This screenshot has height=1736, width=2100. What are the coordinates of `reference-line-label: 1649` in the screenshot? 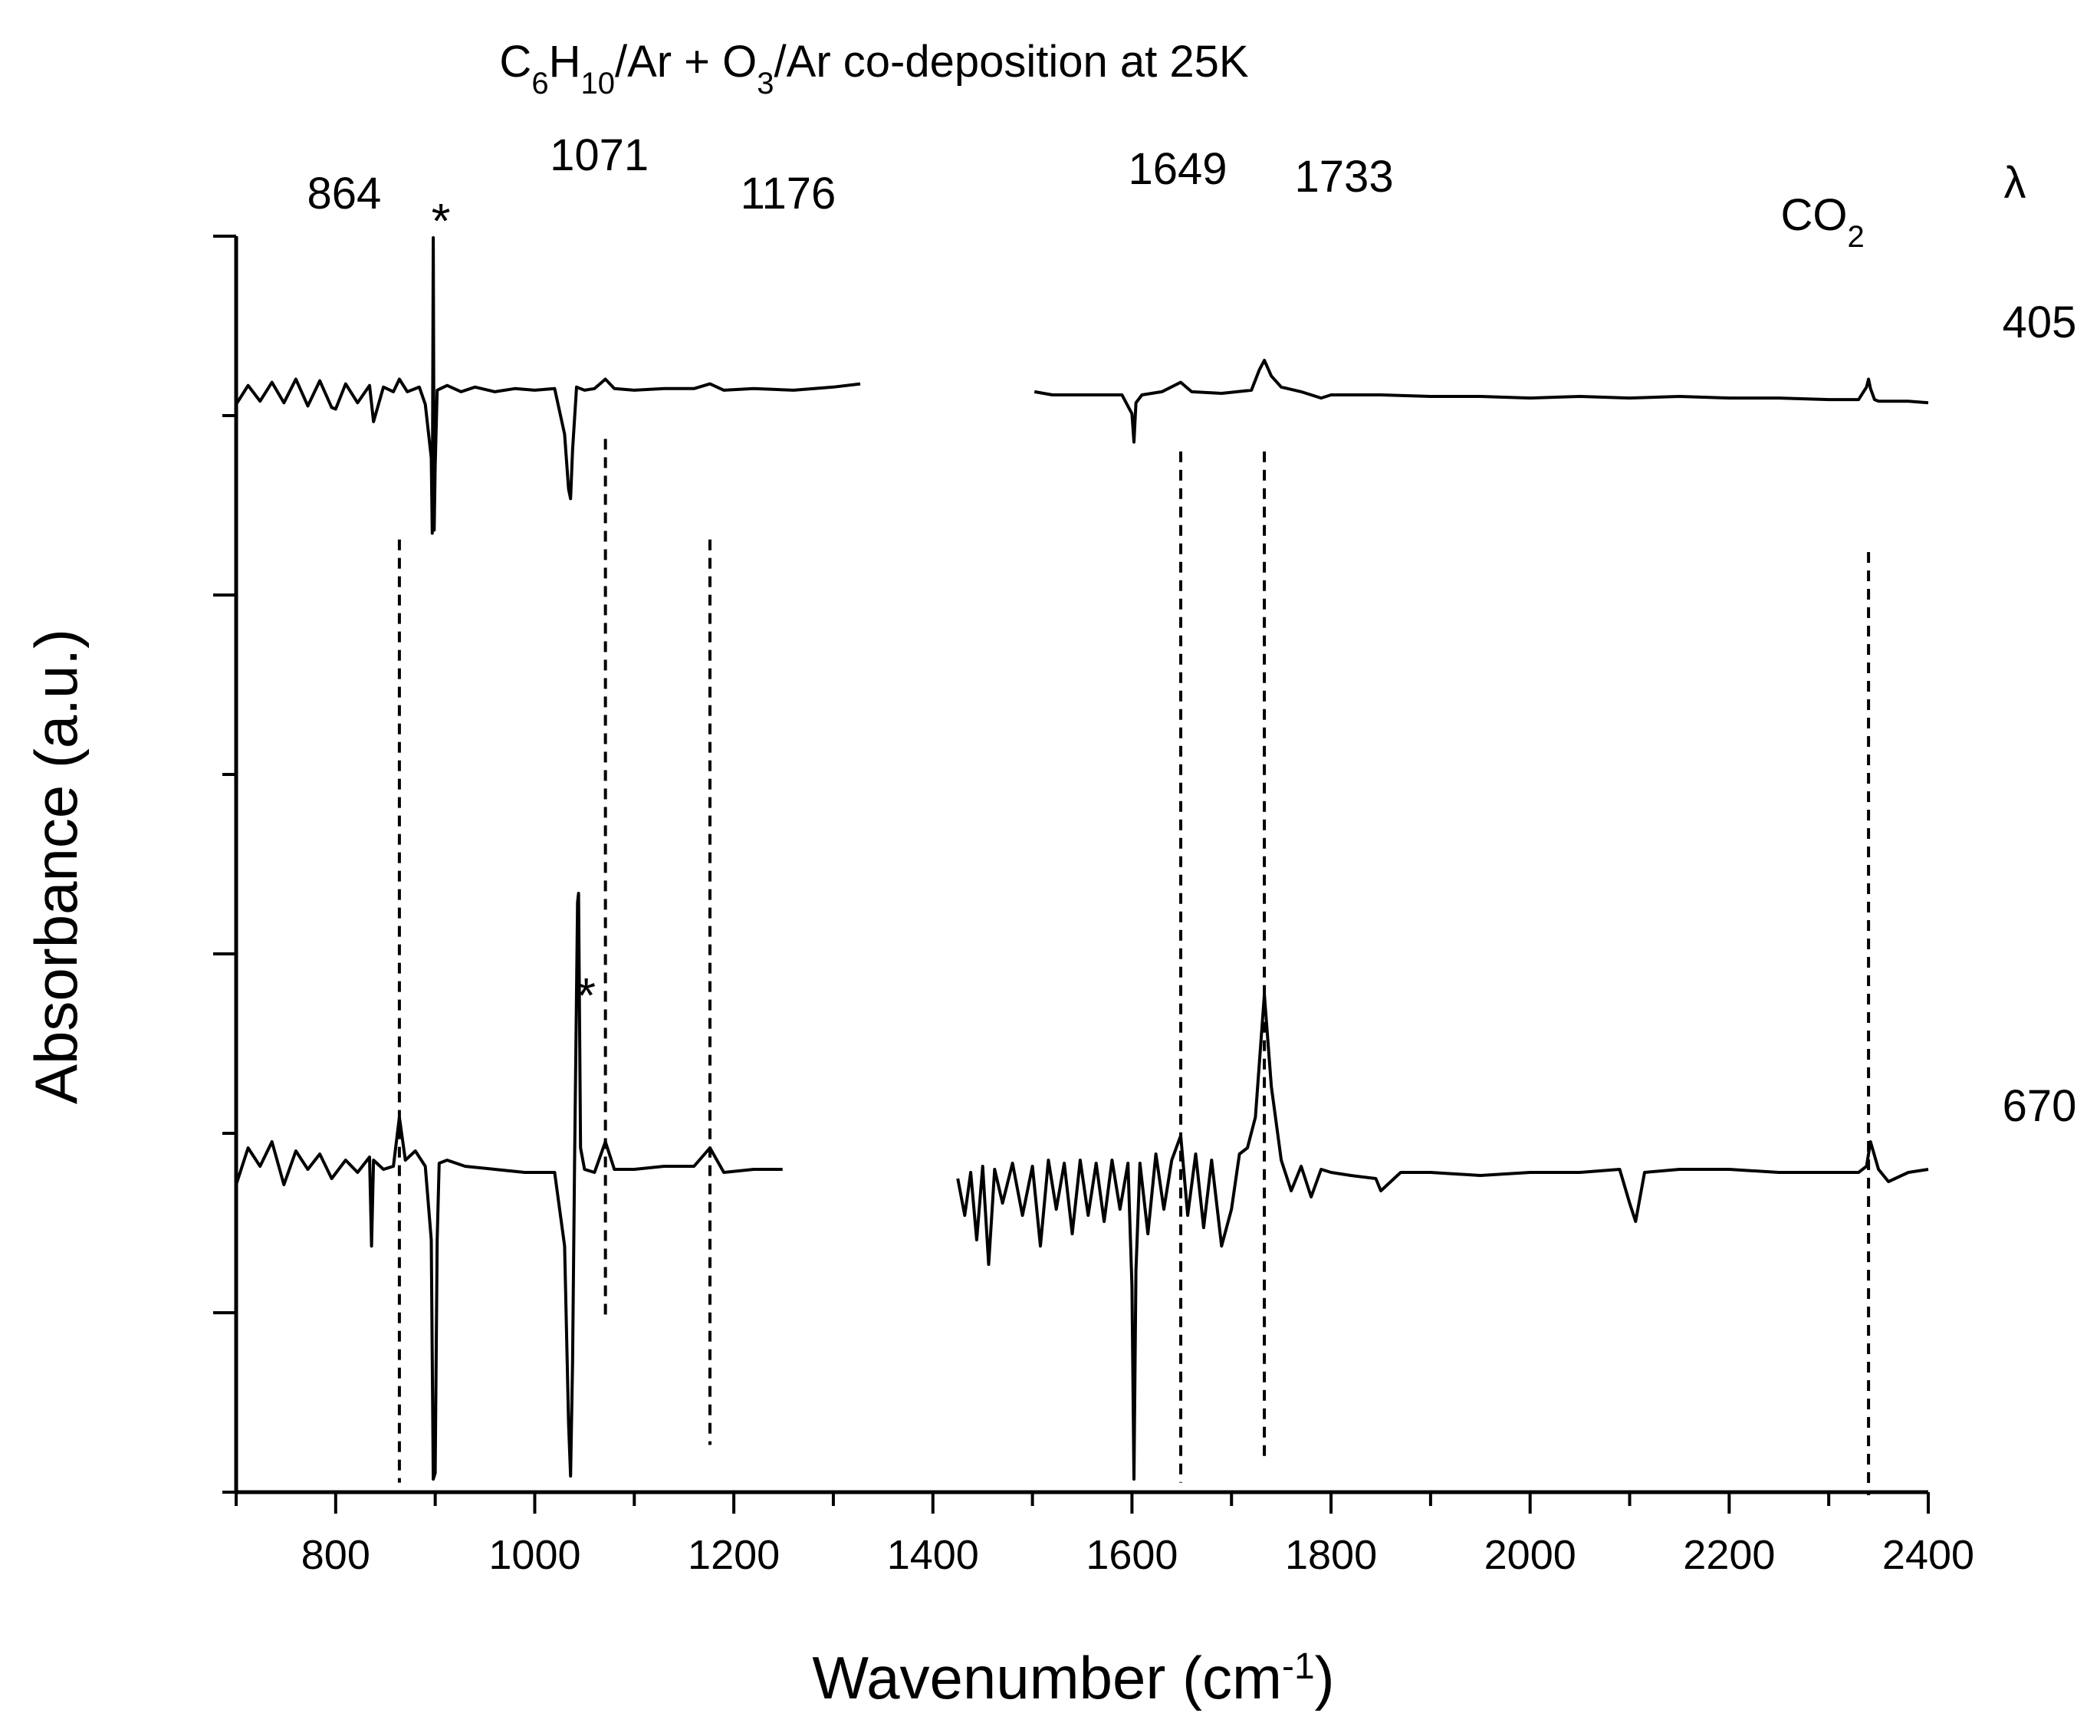 It's located at (1178, 169).